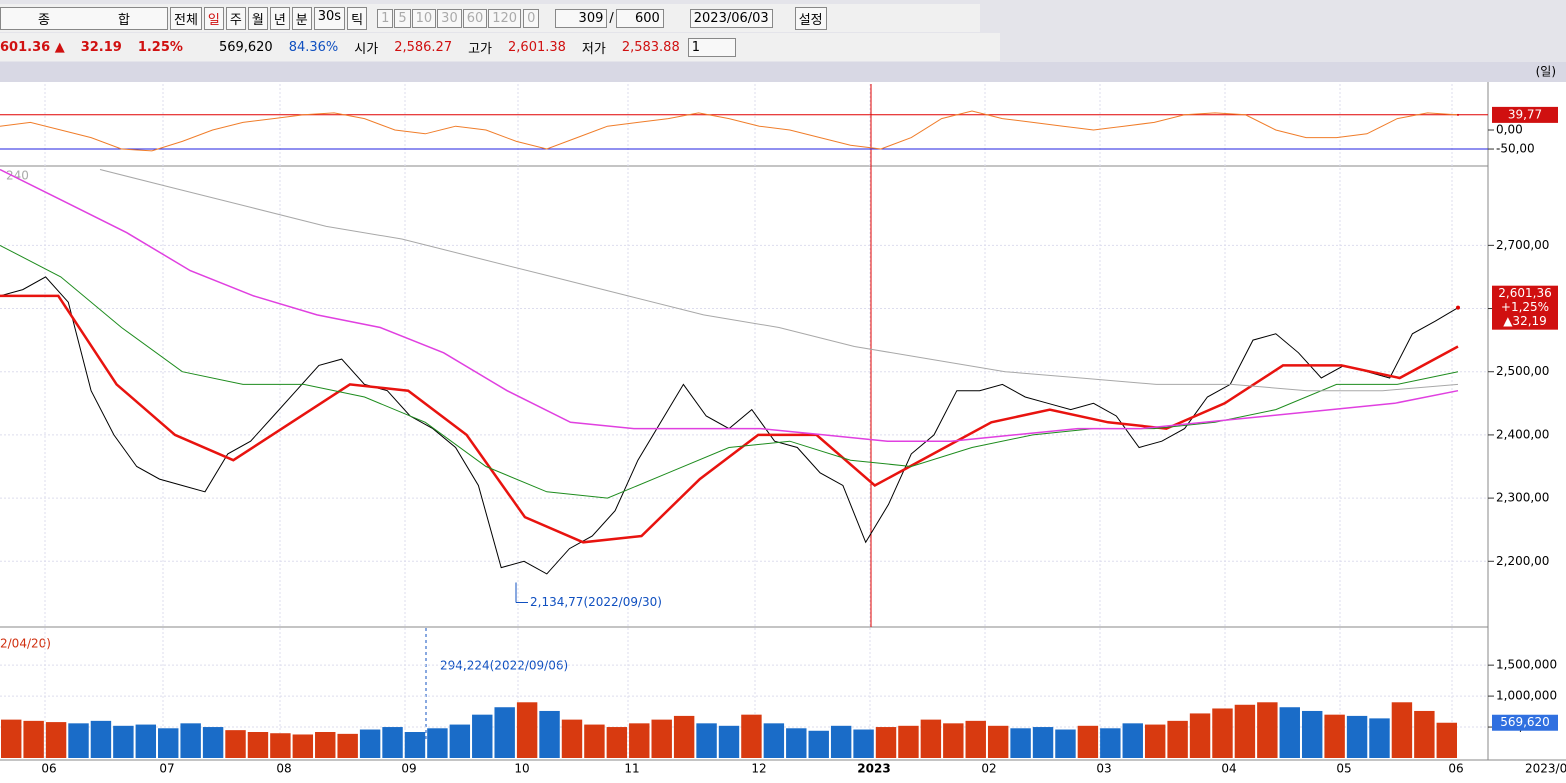 Image resolution: width=1566 pixels, height=783 pixels. Describe the element at coordinates (1526, 696) in the screenshot. I see `y-tick-label: 1,000,000` at that location.